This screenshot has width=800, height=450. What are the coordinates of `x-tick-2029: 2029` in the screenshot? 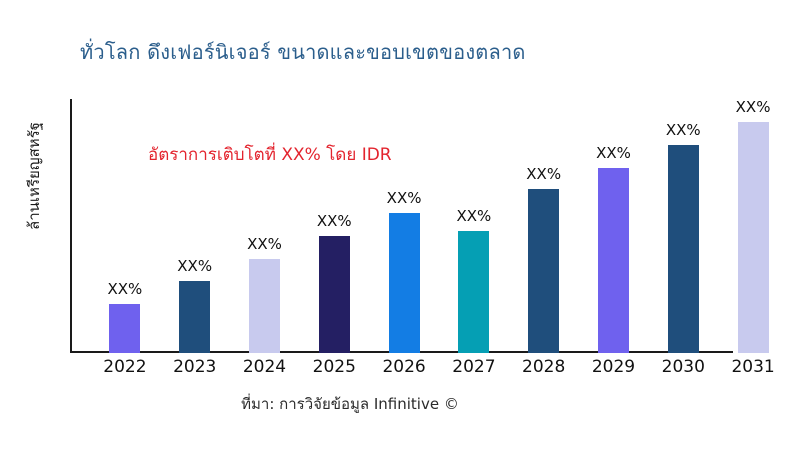 It's located at (613, 367).